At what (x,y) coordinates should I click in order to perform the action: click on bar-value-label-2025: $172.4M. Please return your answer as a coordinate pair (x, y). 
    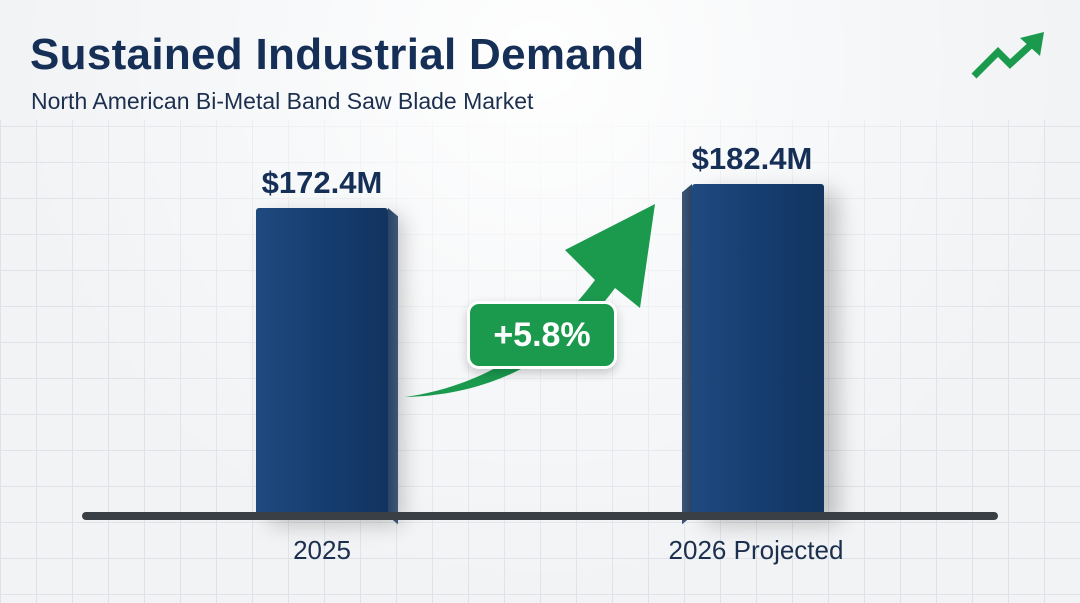
    Looking at the image, I should click on (322, 182).